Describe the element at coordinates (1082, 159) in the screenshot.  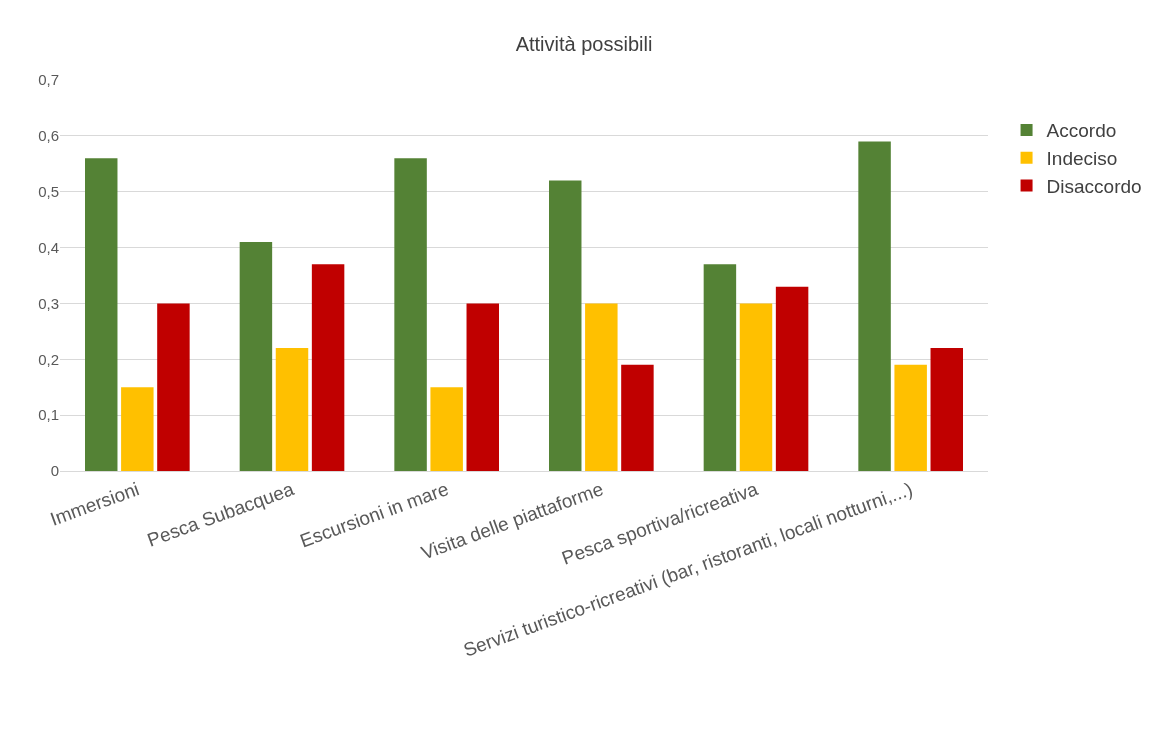
I see `legend-label: Indeciso` at that location.